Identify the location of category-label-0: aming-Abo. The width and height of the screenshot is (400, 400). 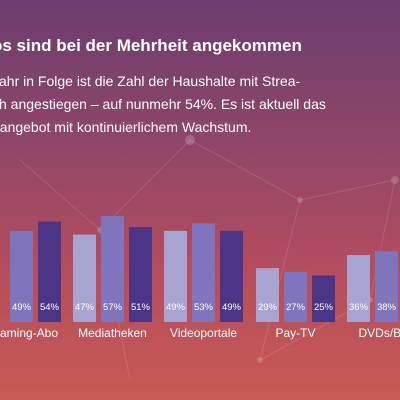
(29, 333).